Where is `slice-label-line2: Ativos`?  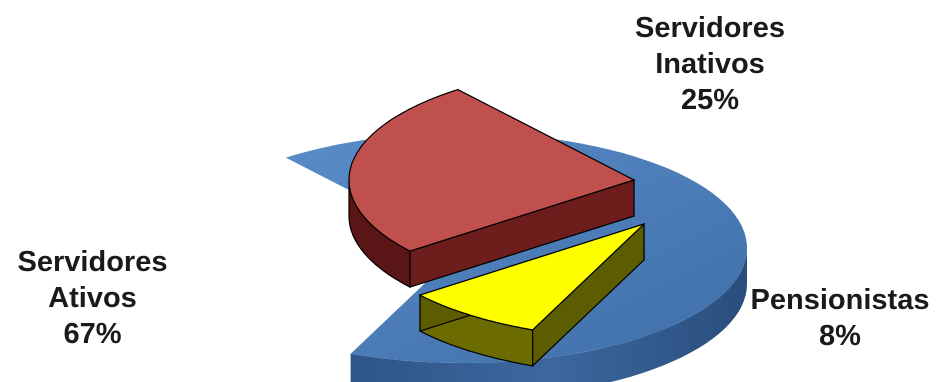
slice-label-line2: Ativos is located at coordinates (92, 298).